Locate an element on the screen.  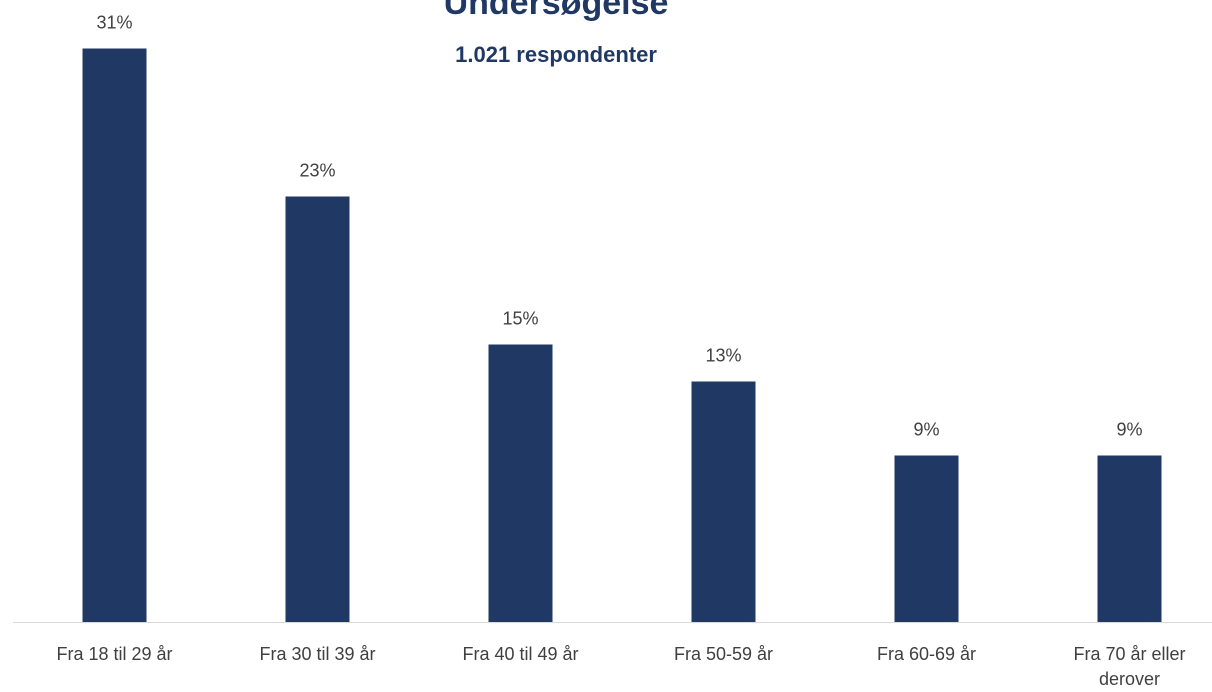
chart-title: Undersøgelse is located at coordinates (556, 11).